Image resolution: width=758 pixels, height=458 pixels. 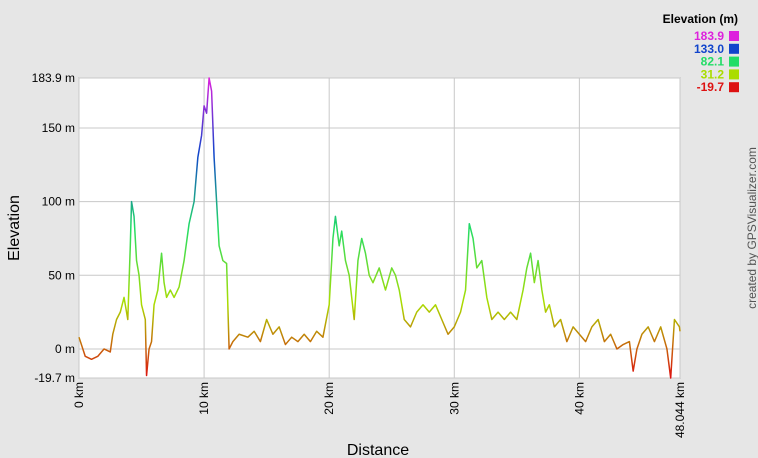 What do you see at coordinates (204, 398) in the screenshot?
I see `x-tick-label: 10 km` at bounding box center [204, 398].